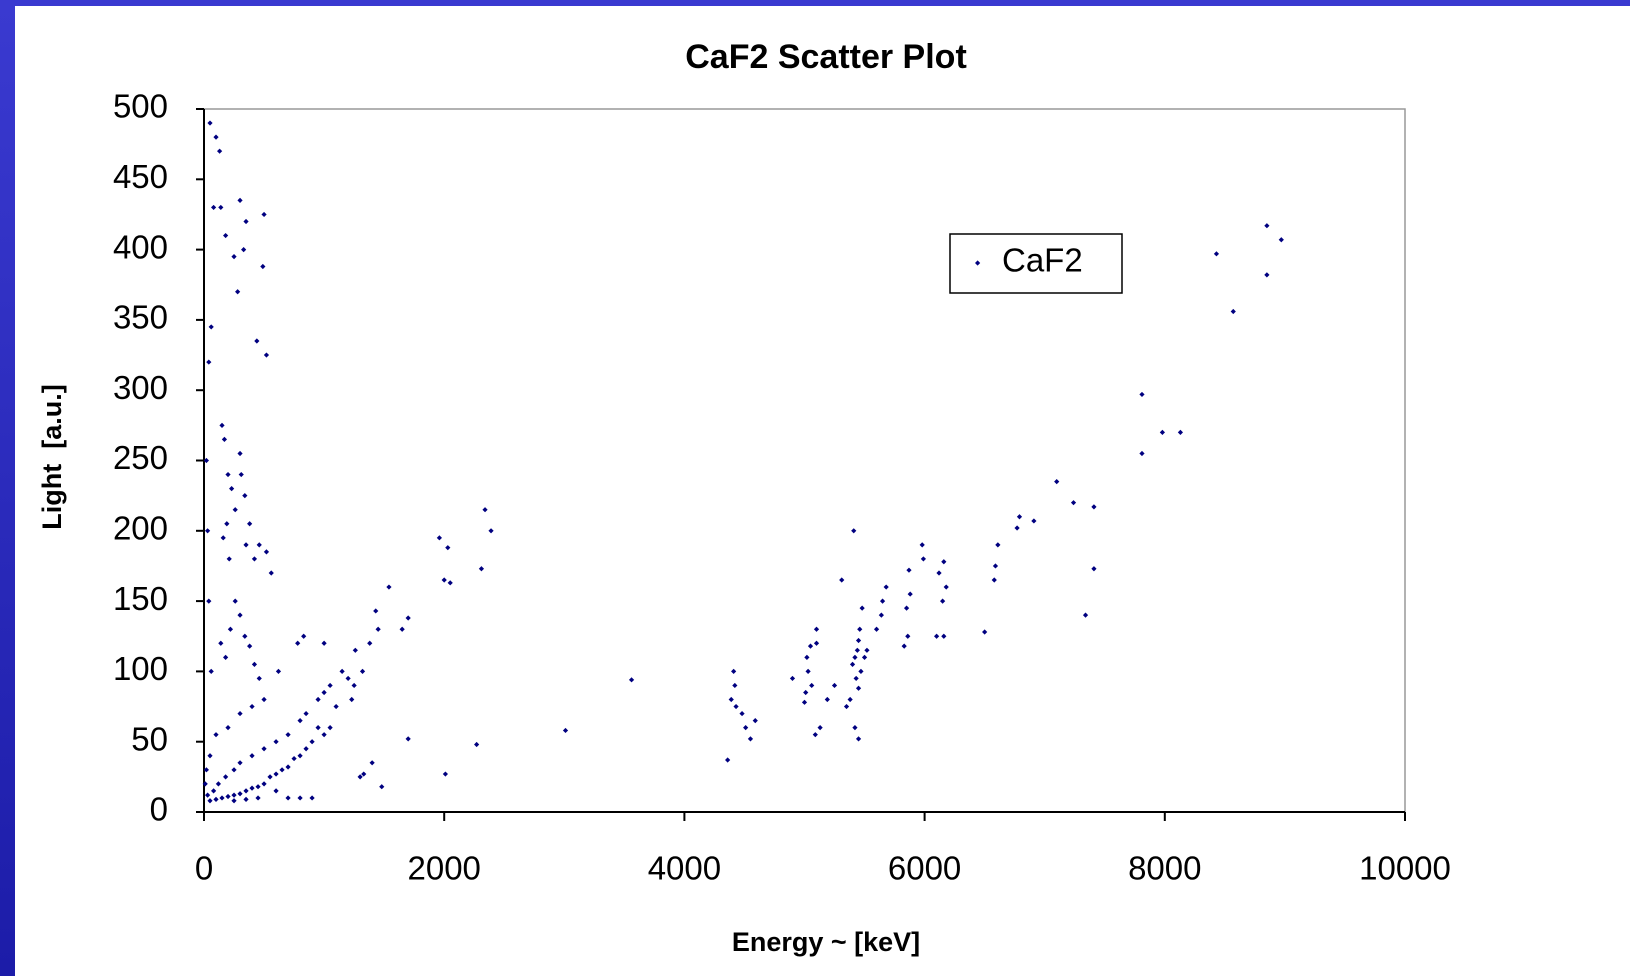 This screenshot has width=1630, height=976. Describe the element at coordinates (159, 809) in the screenshot. I see `y-tick-label: 0` at that location.